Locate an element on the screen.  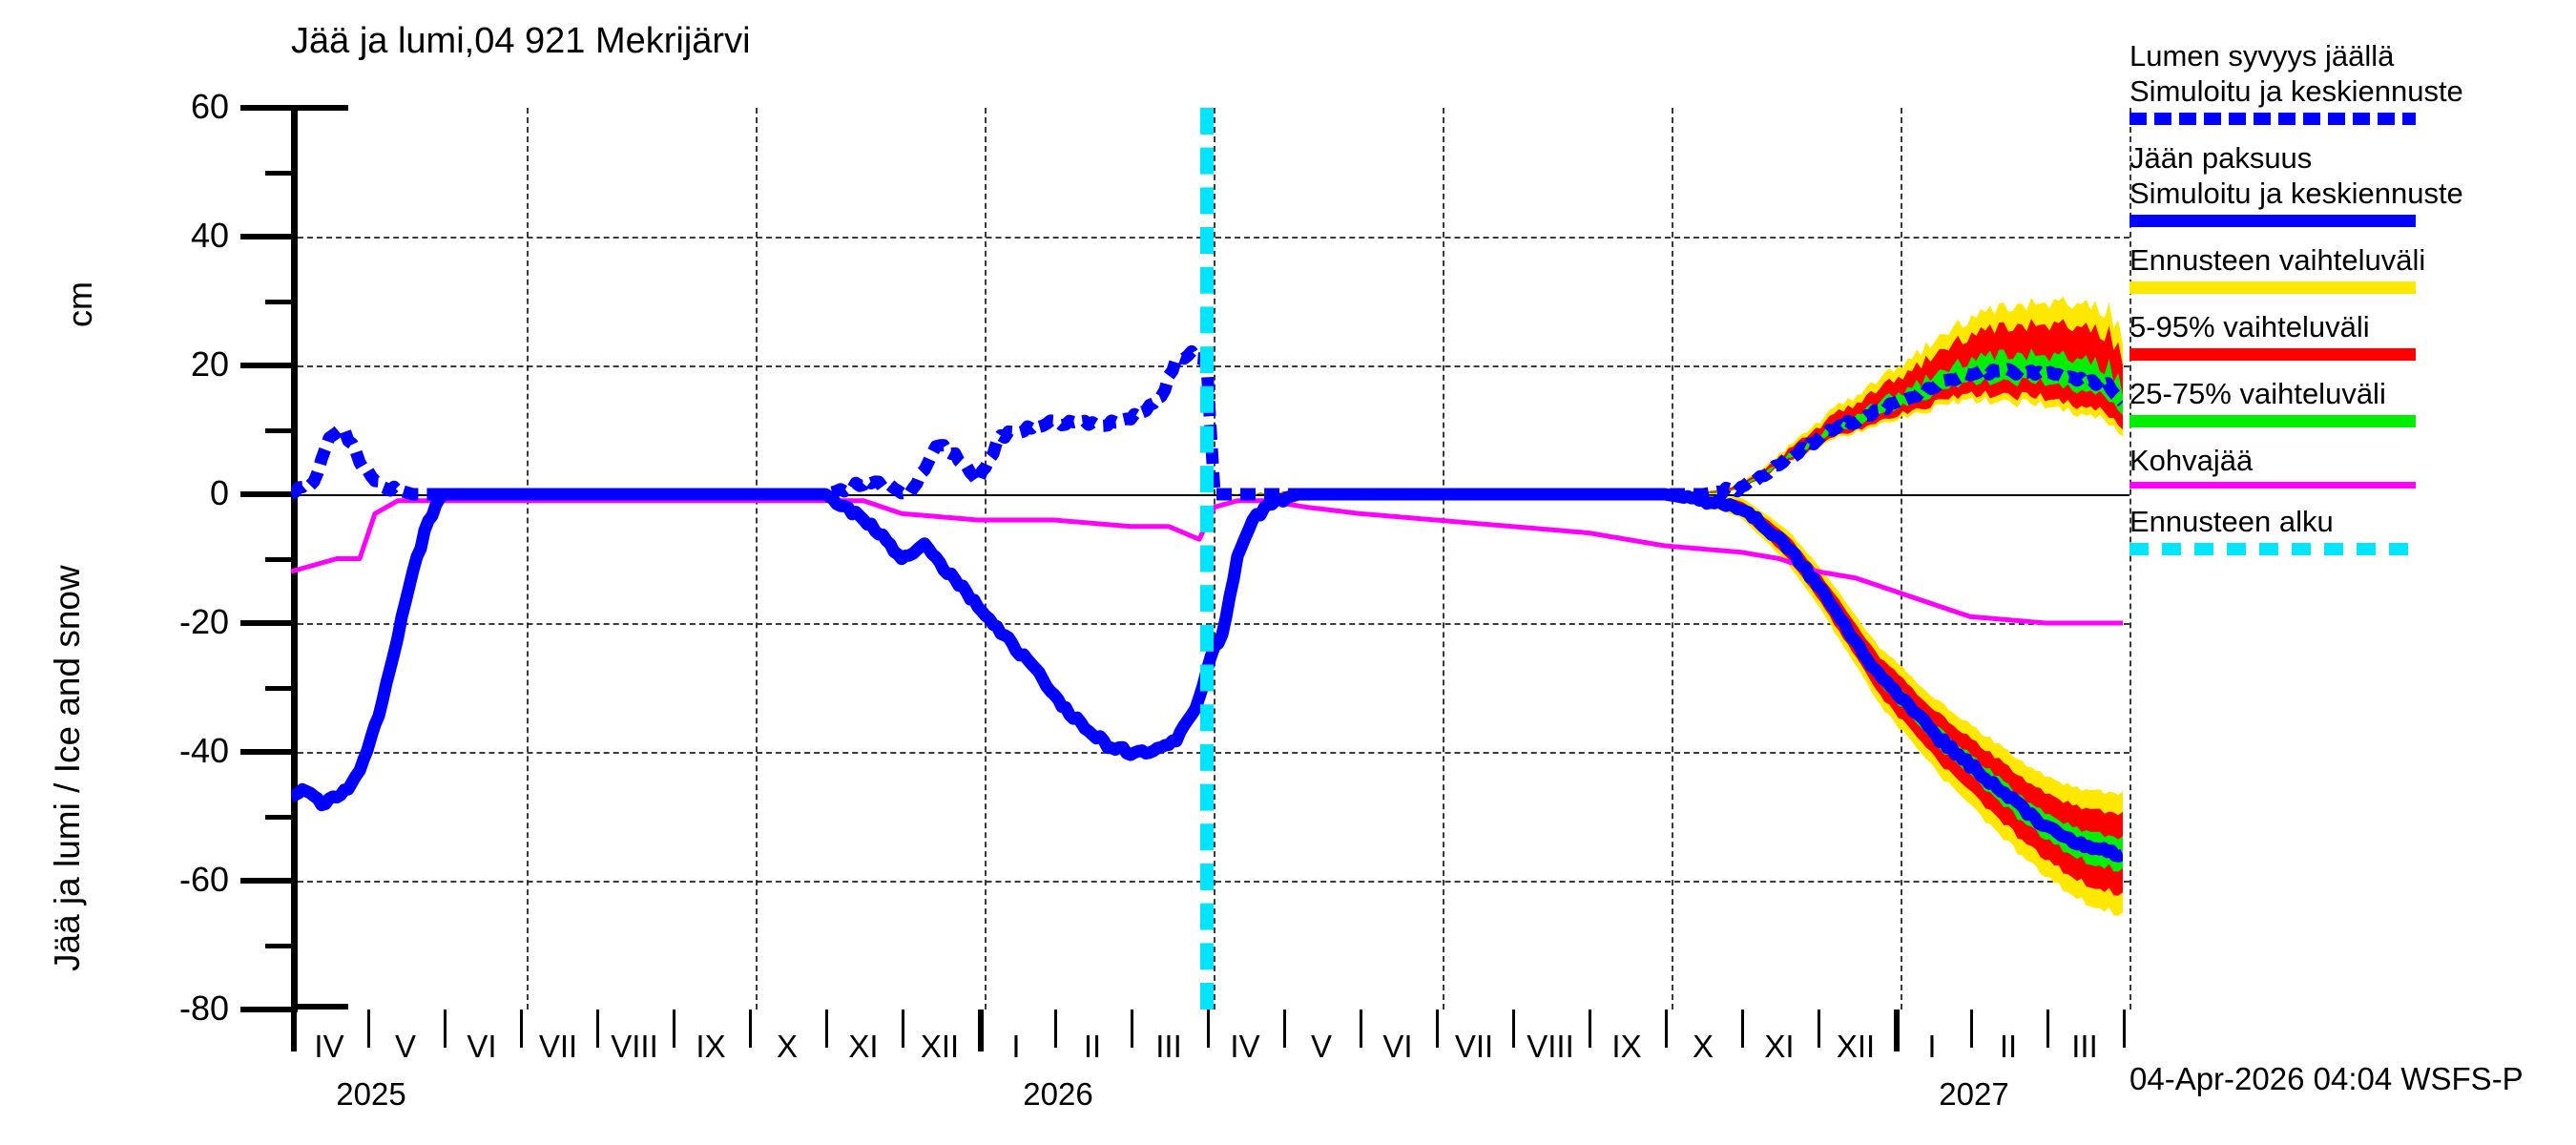
footer-timestamp: 04-Apr-2026 04:04 WSFS-P is located at coordinates (2326, 1078).